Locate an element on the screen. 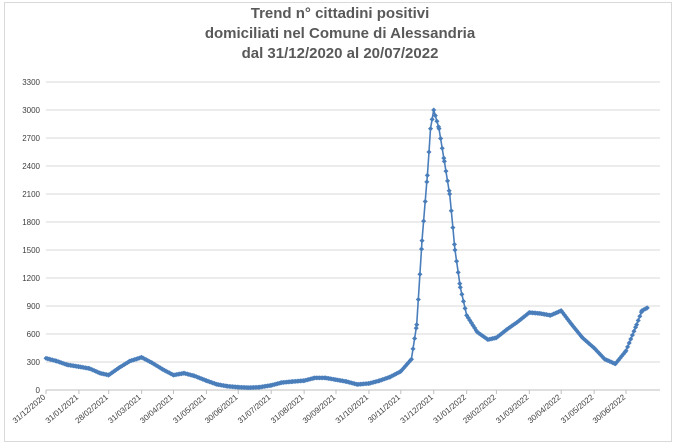 Image resolution: width=680 pixels, height=448 pixels. y-tick-label: 300 is located at coordinates (34, 362).